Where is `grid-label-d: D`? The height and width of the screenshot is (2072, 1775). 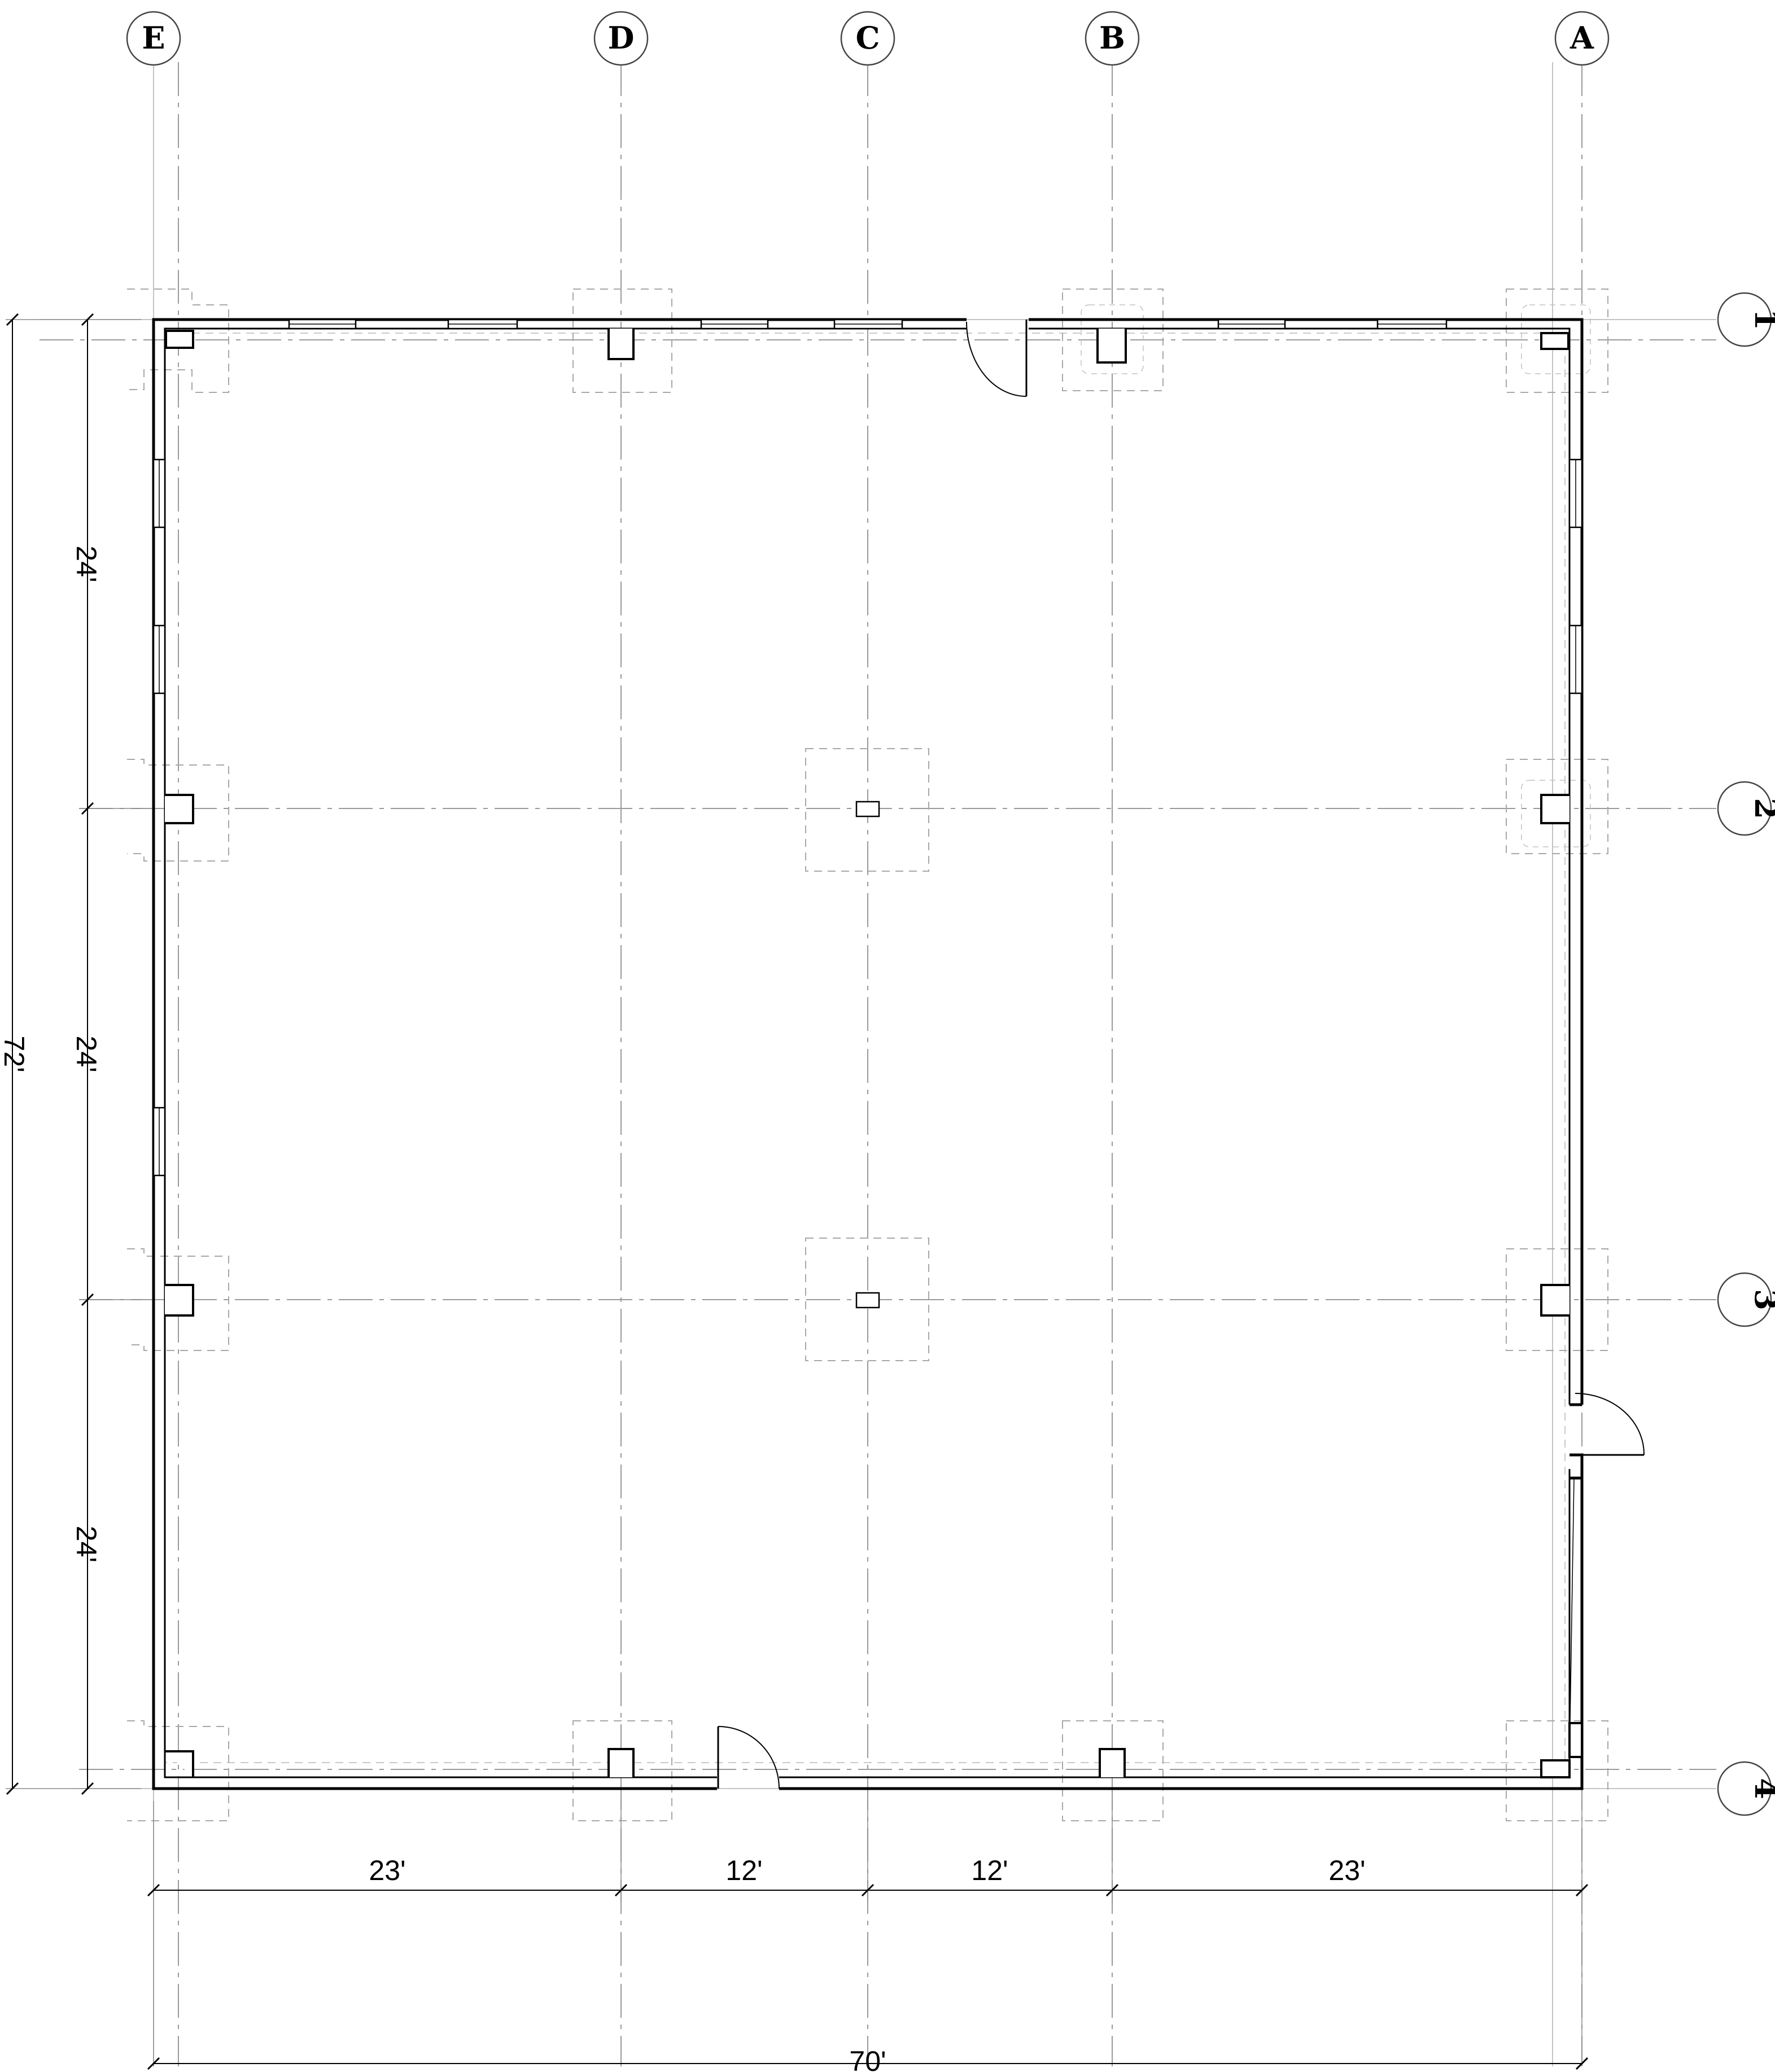 grid-label-d: D is located at coordinates (621, 38).